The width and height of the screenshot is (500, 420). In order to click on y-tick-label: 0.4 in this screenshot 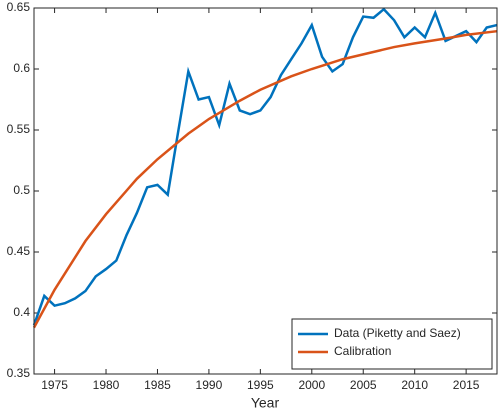, I will do `click(21, 312)`.